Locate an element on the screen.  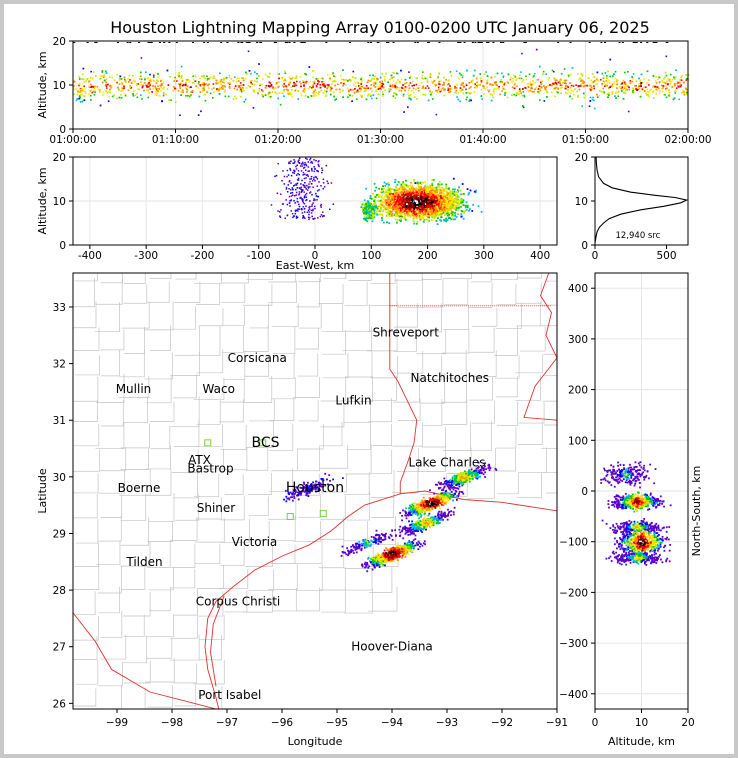
at-source-points is located at coordinates (381, 79).